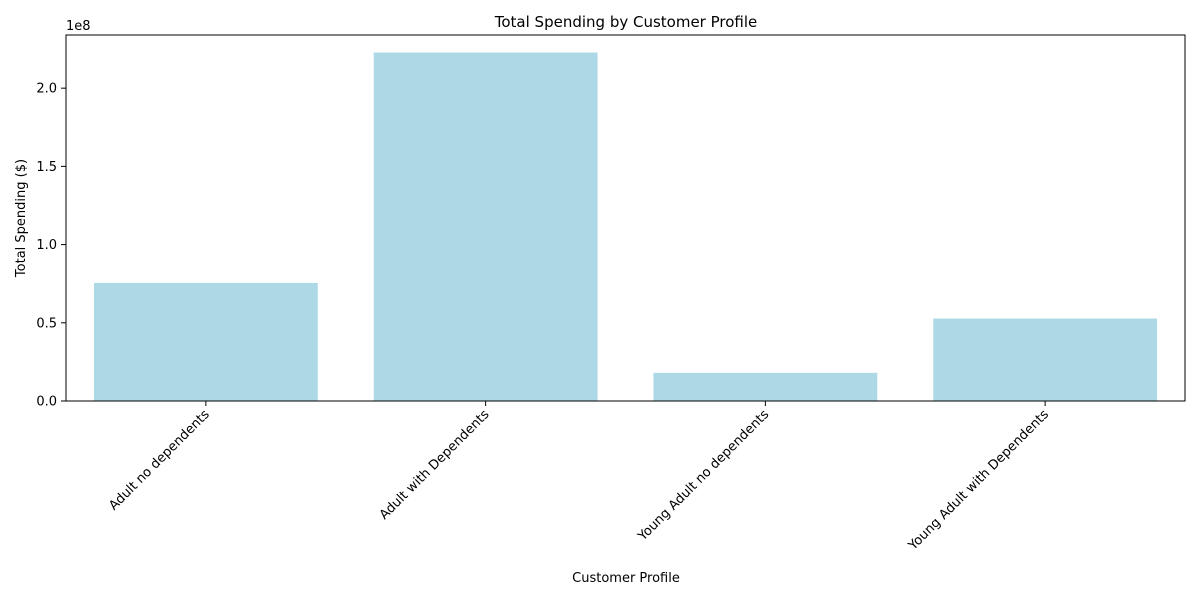 The width and height of the screenshot is (1200, 600). Describe the element at coordinates (704, 476) in the screenshot. I see `x-tick-label: Young Adult no dependents` at that location.